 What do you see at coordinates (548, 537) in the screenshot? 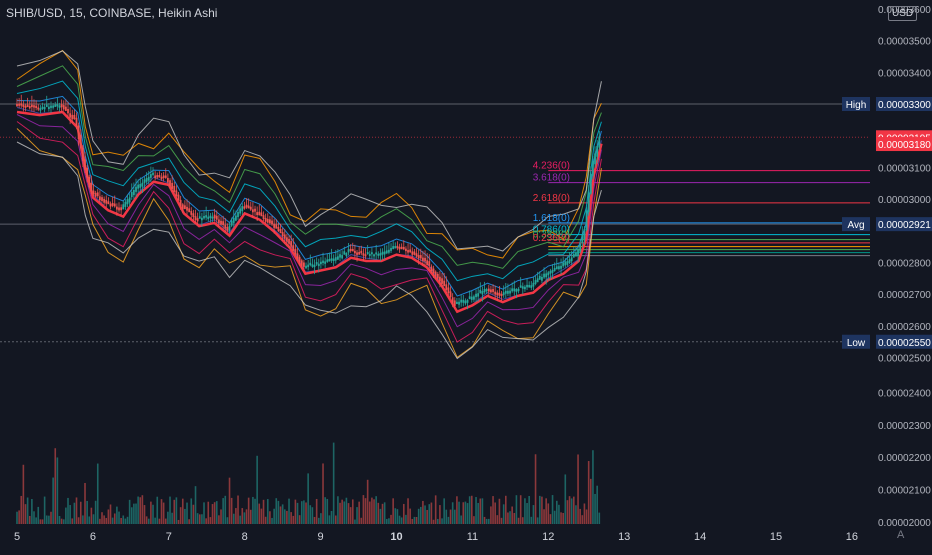
I see `x-tick-label: 12` at bounding box center [548, 537].